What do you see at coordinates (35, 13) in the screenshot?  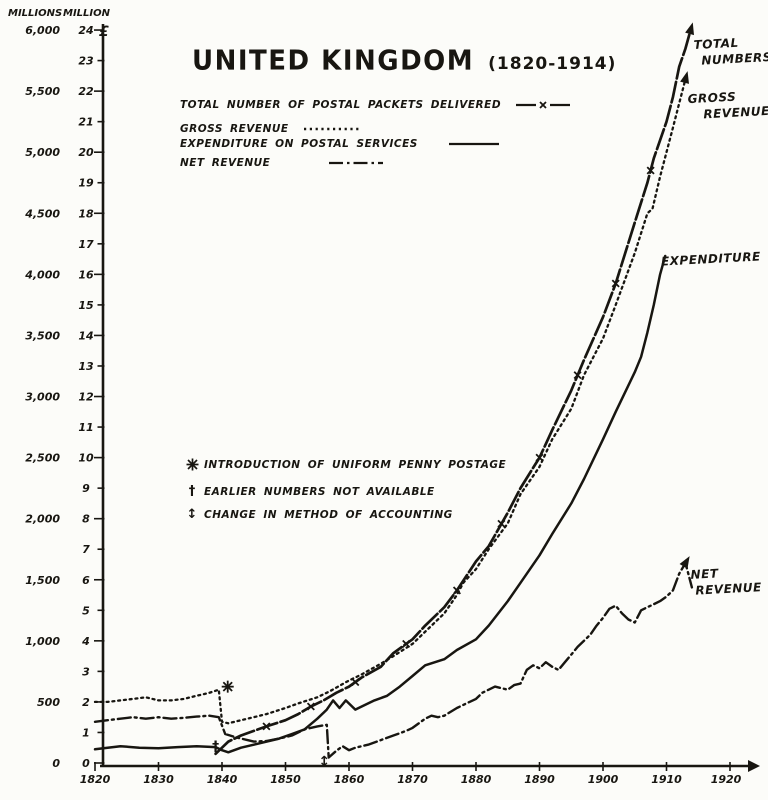 I see `left-axis-header: MILLIONS` at bounding box center [35, 13].